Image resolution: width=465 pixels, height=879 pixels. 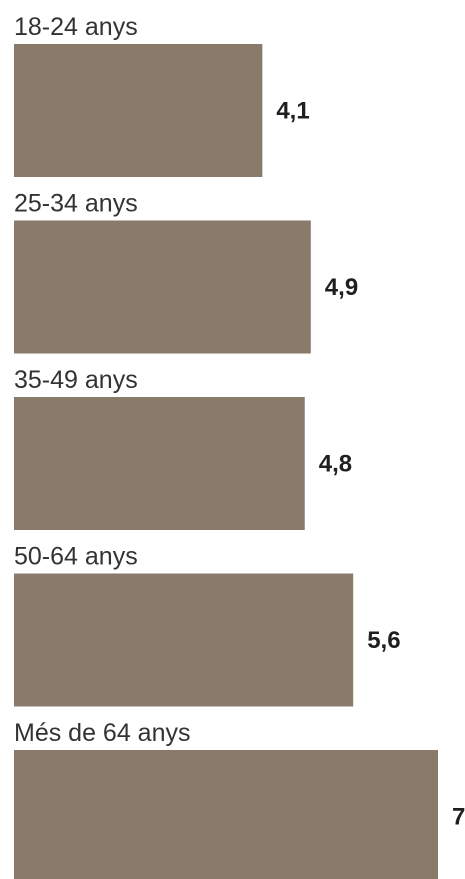 I want to click on value-label: 4,1, so click(x=292, y=111).